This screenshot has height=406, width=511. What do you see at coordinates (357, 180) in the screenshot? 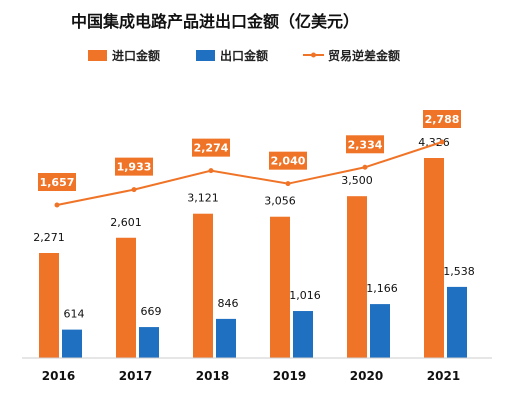
I see `data-label-import-2020: 3,500` at bounding box center [357, 180].